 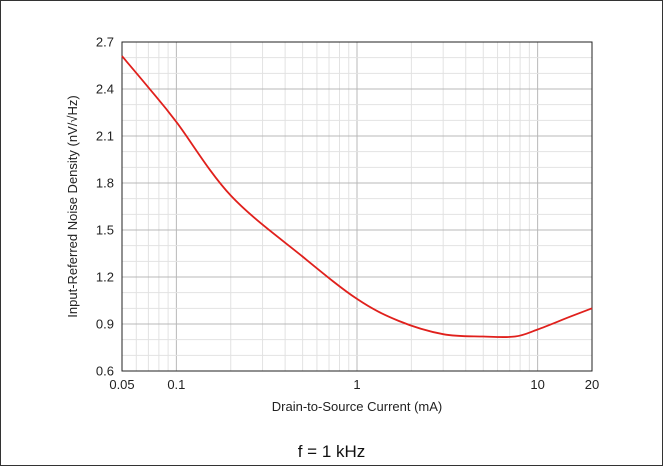 I want to click on y-tick-label: 0.9, so click(x=105, y=324).